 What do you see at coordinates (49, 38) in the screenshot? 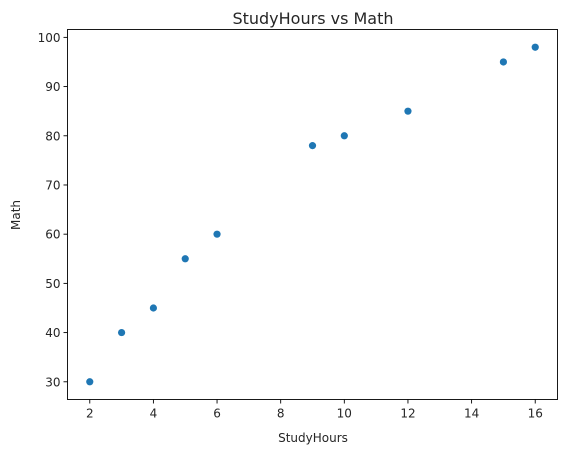
I see `y-tick-label: 100` at bounding box center [49, 38].